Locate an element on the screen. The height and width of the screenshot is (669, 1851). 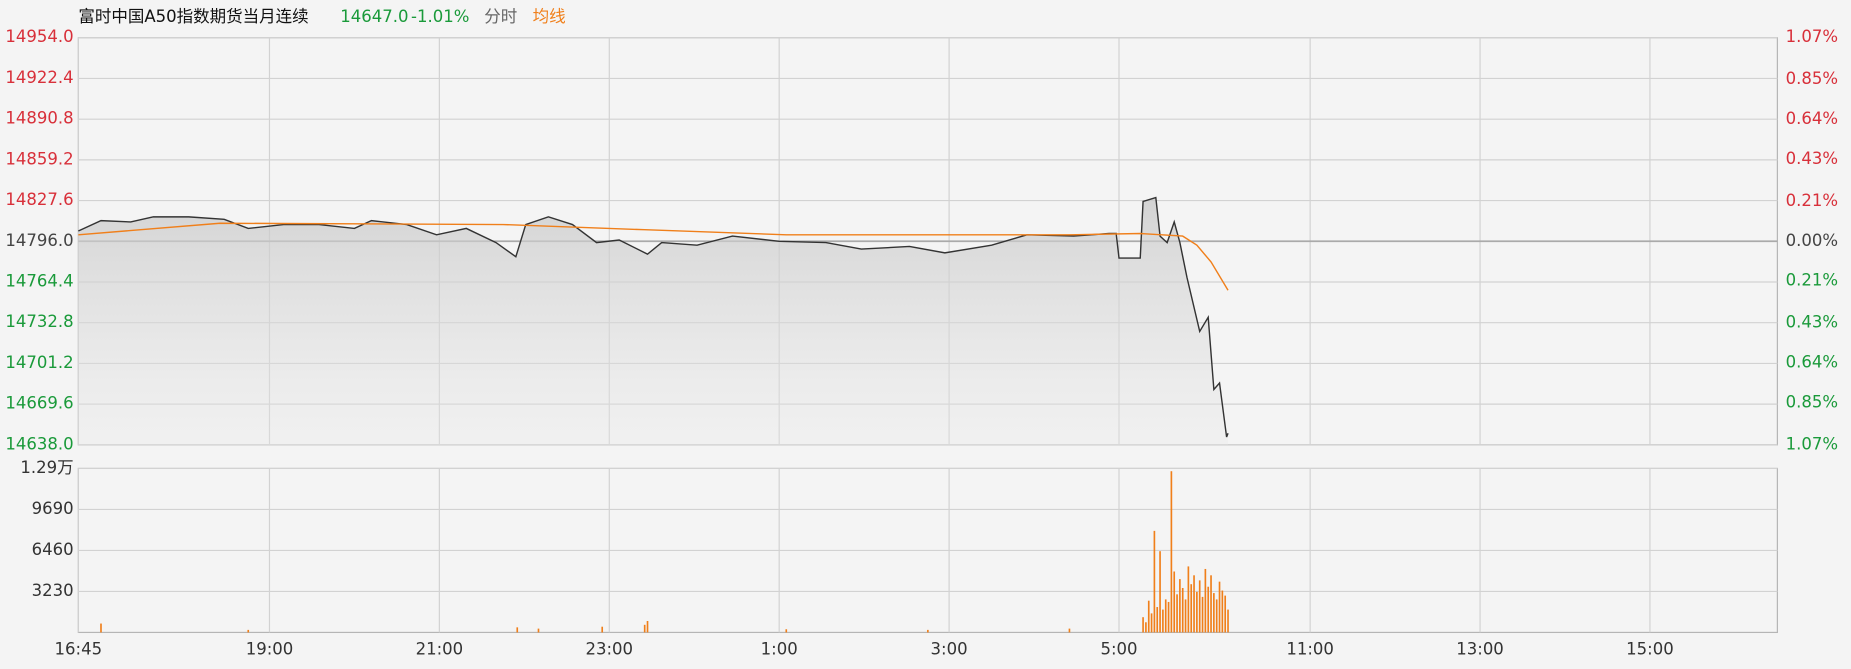
y-tick-label: 14859.2 is located at coordinates (39, 158).